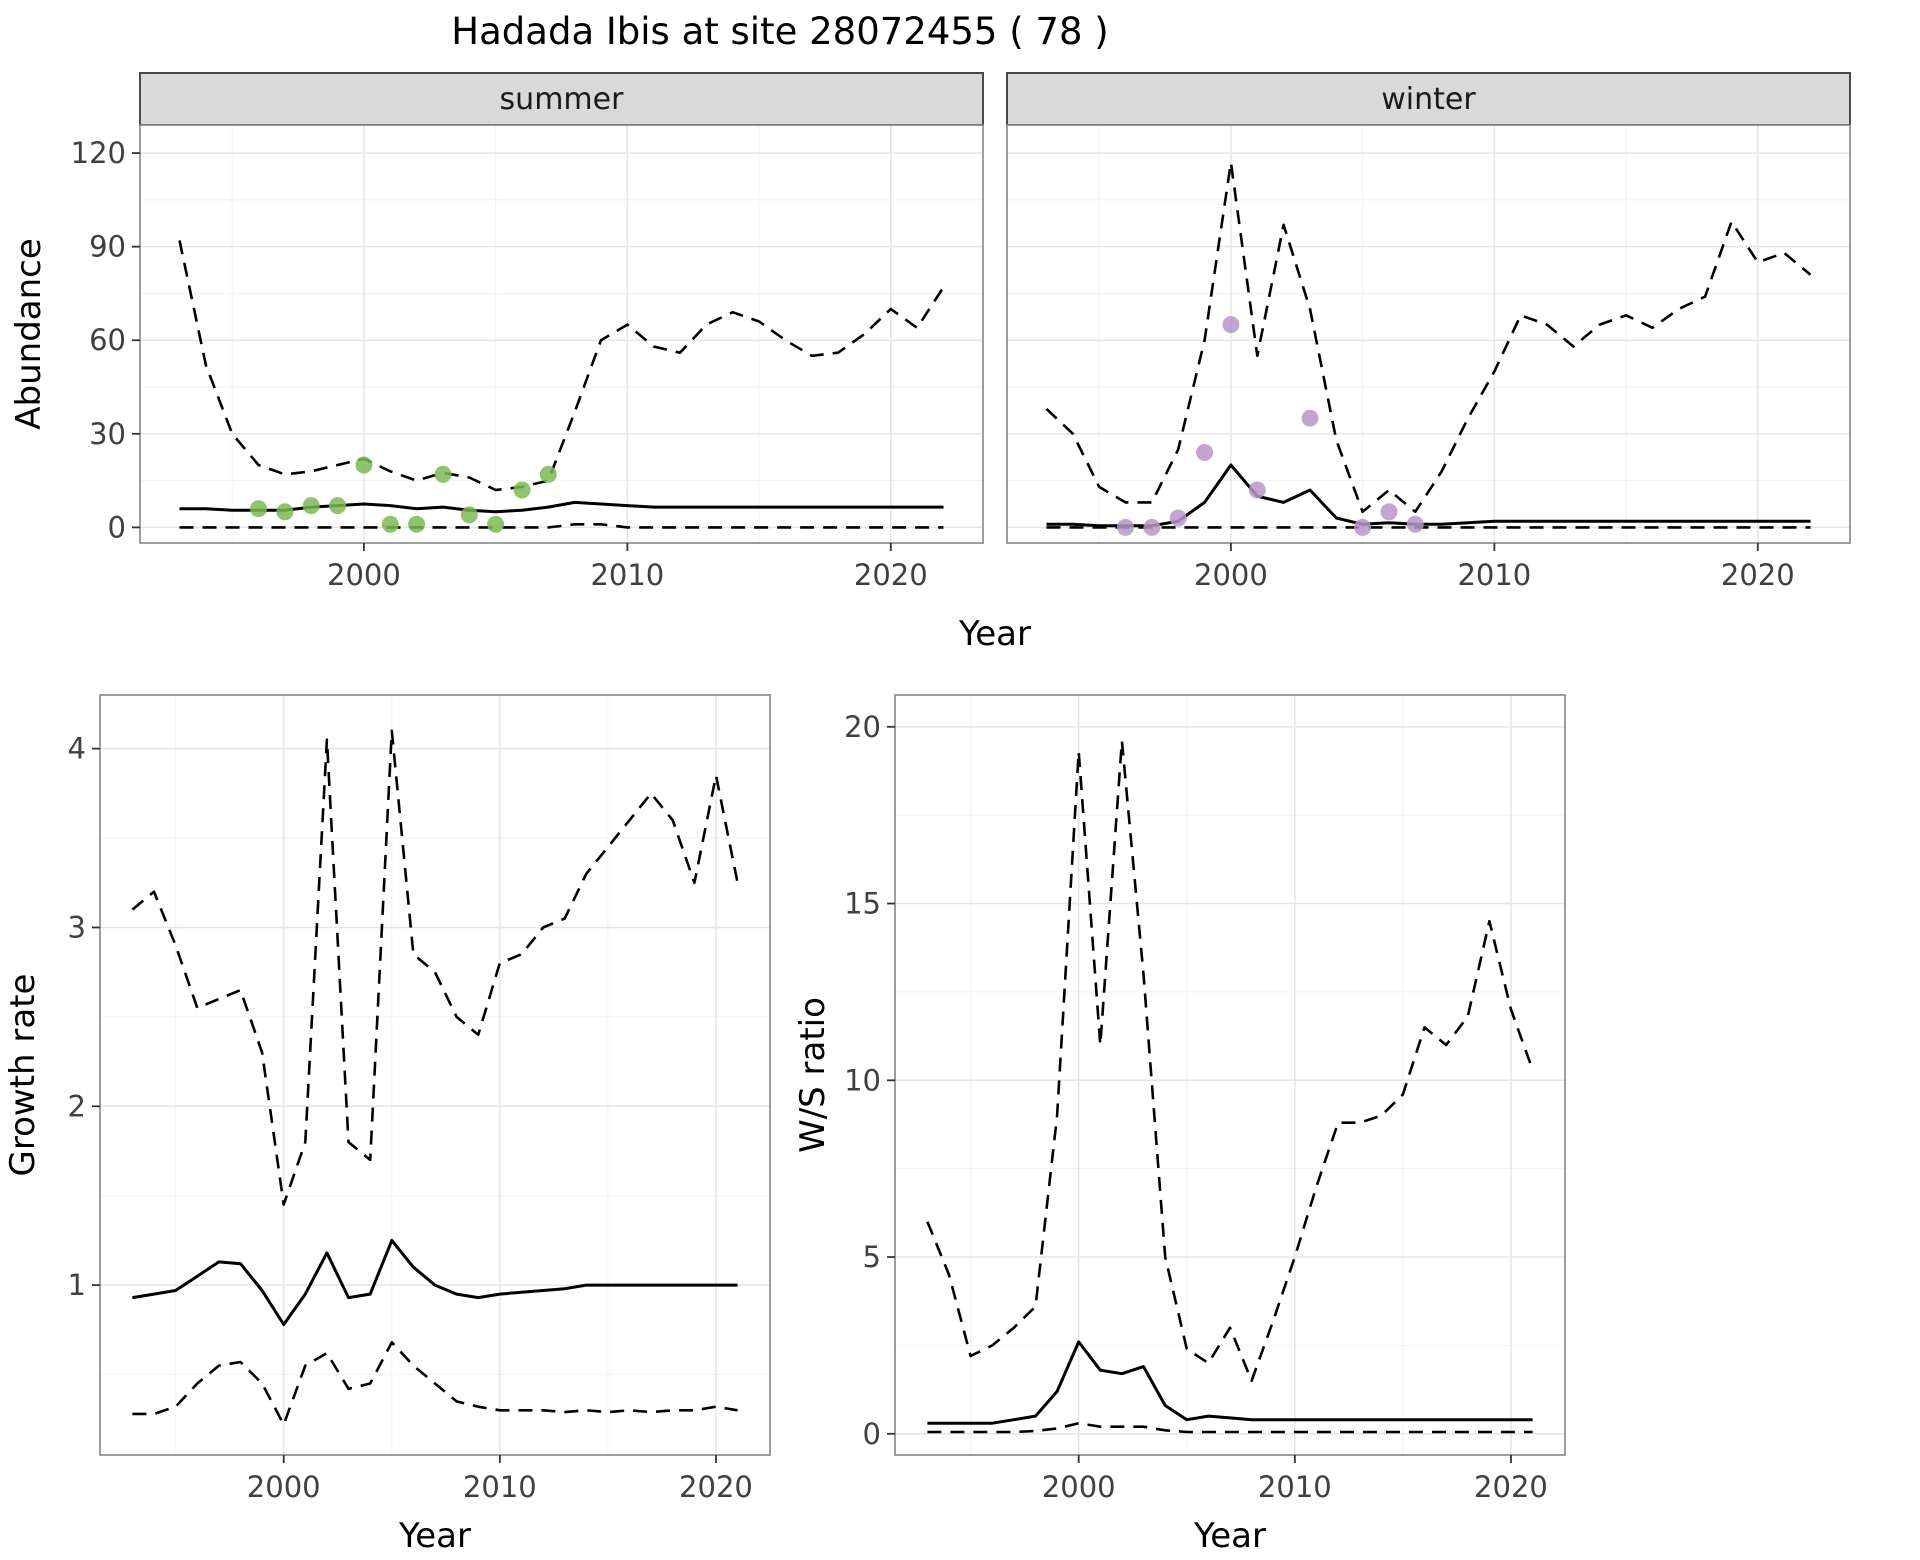 This screenshot has height=1560, width=1920. I want to click on facet-label-winter: winter, so click(1428, 99).